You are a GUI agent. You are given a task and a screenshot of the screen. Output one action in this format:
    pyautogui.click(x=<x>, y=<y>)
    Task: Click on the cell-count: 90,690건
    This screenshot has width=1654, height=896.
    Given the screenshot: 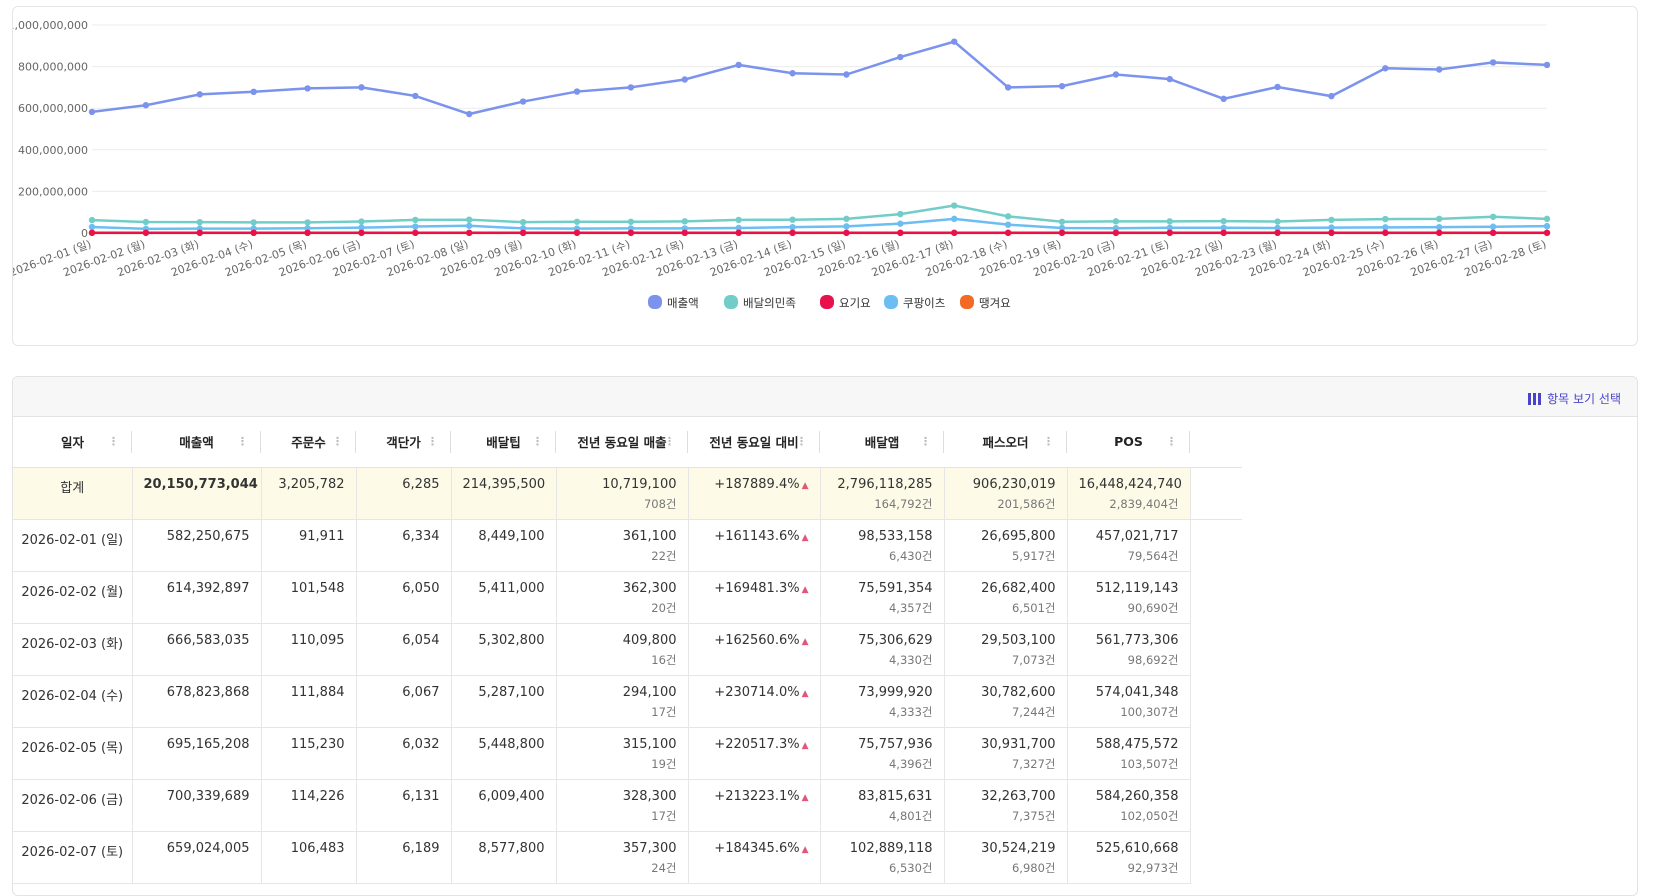 What is the action you would take?
    pyautogui.click(x=1153, y=607)
    